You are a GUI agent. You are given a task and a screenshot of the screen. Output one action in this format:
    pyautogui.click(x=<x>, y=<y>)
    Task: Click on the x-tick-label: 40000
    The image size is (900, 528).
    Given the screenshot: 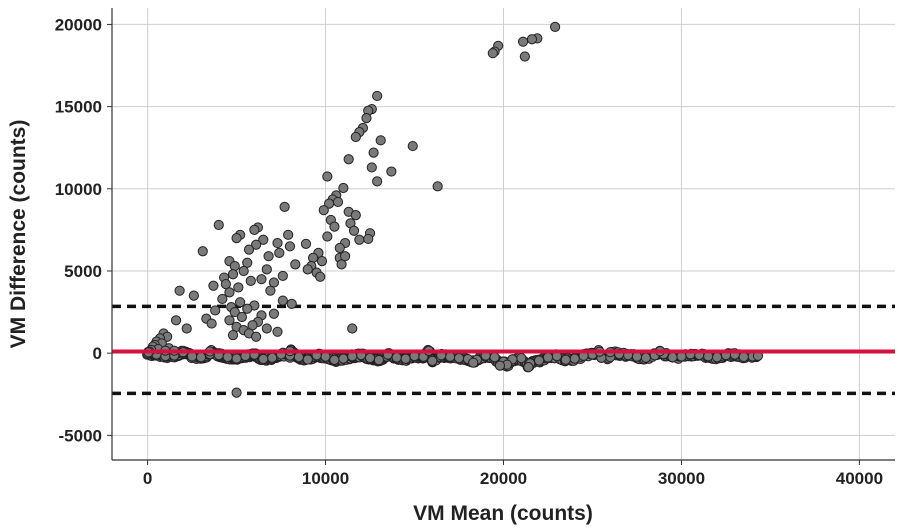 What is the action you would take?
    pyautogui.click(x=859, y=478)
    